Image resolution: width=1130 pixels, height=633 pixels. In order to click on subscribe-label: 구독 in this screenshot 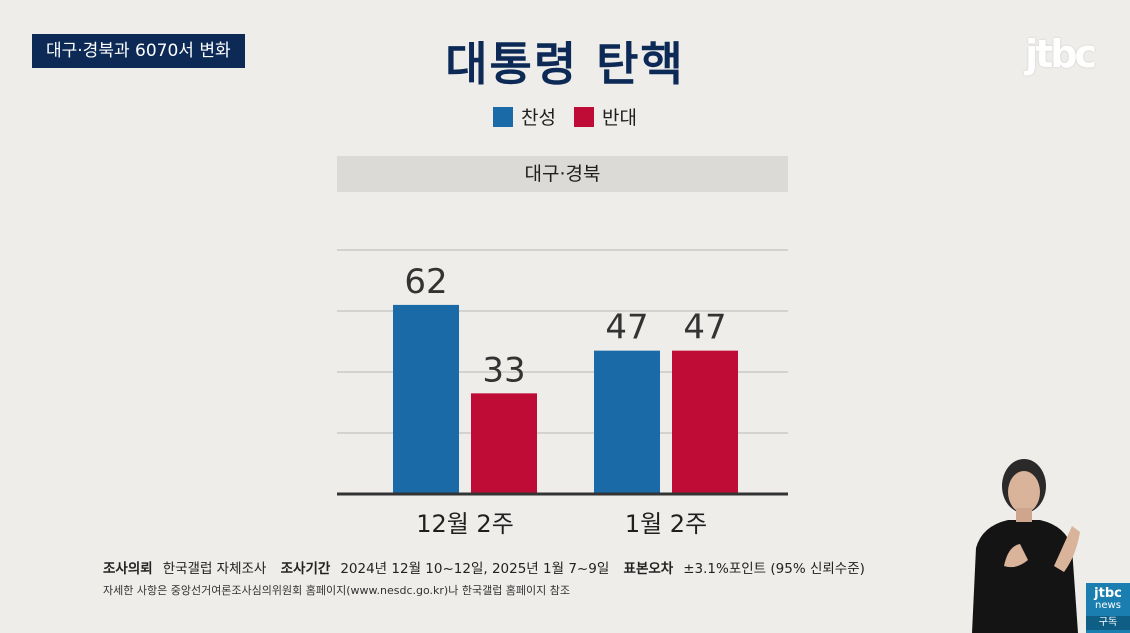, I will do `click(1108, 623)`.